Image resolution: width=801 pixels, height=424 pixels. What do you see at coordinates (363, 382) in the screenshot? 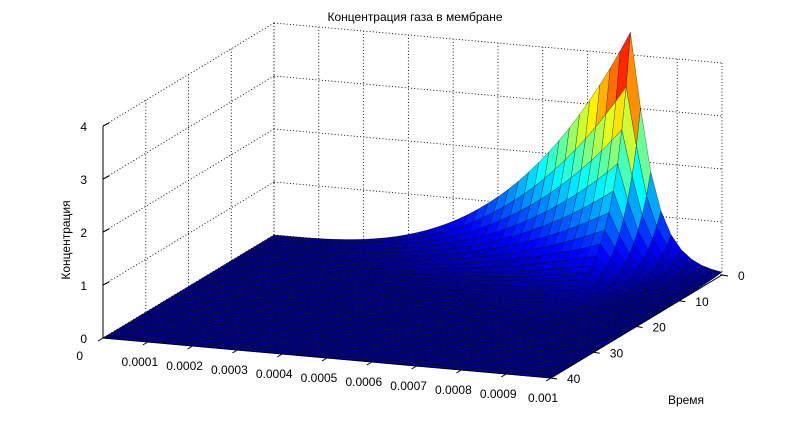
I see `tick-label: 0.0006` at bounding box center [363, 382].